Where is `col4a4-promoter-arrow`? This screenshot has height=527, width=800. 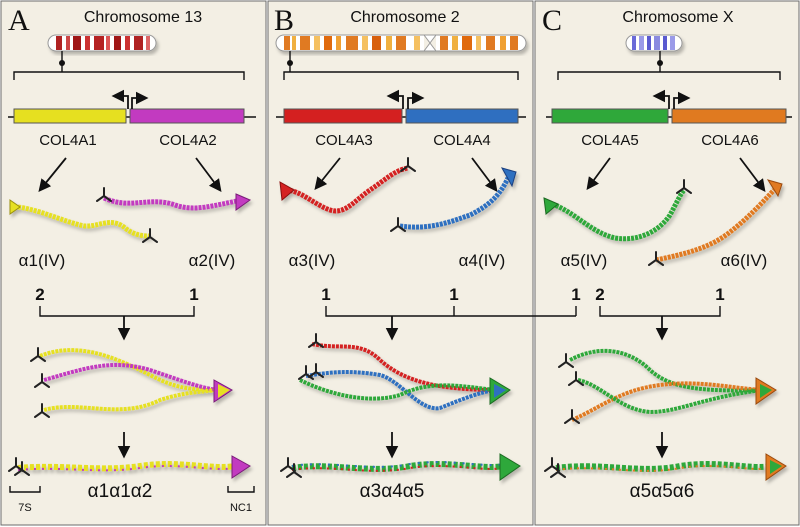 col4a4-promoter-arrow is located at coordinates (416, 100).